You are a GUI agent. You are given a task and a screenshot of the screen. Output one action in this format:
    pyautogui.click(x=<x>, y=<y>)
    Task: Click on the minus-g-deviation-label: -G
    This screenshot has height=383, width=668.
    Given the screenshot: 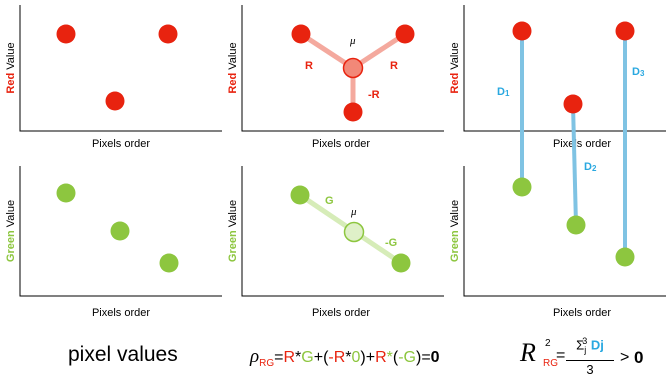 What is the action you would take?
    pyautogui.click(x=391, y=243)
    